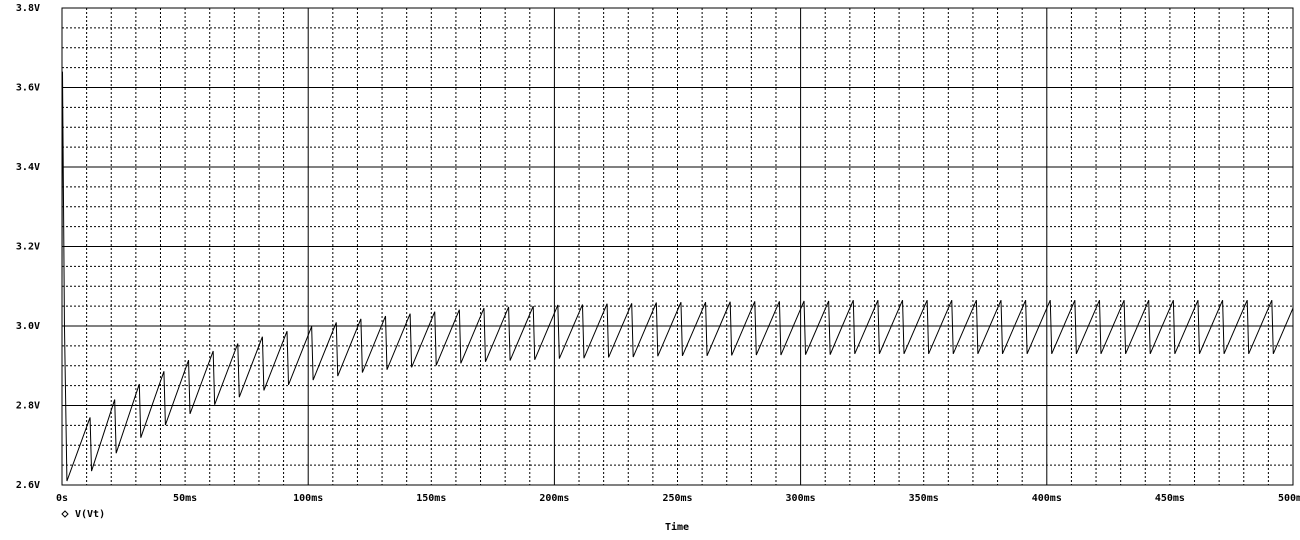 This screenshot has width=1300, height=540. I want to click on y-tick-label: 2.6V, so click(28, 485).